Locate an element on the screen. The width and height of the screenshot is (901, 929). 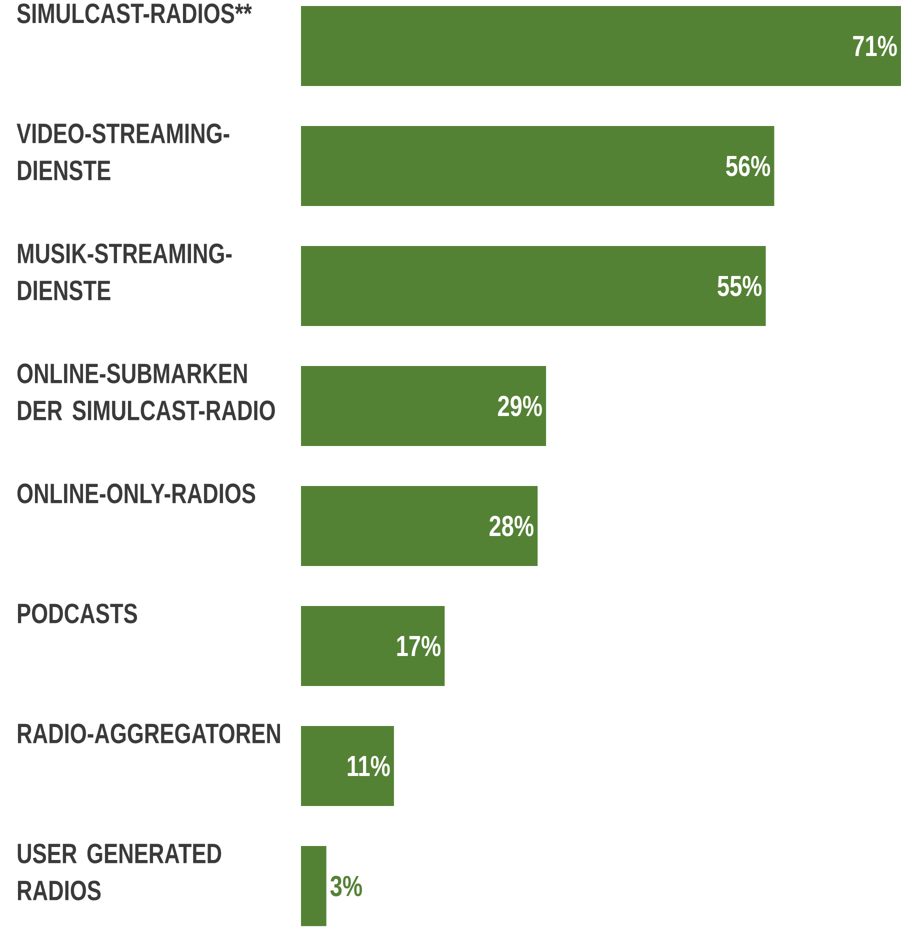
data-label: 3% is located at coordinates (346, 886).